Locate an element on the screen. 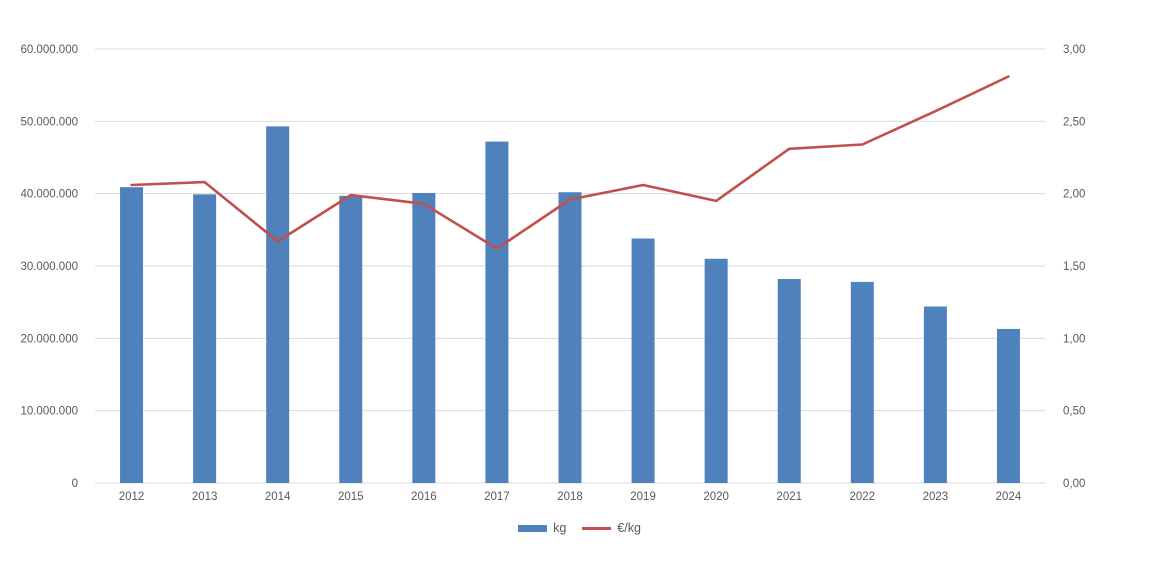 The height and width of the screenshot is (570, 1159). x-axis-label-2014: 2014 is located at coordinates (278, 497).